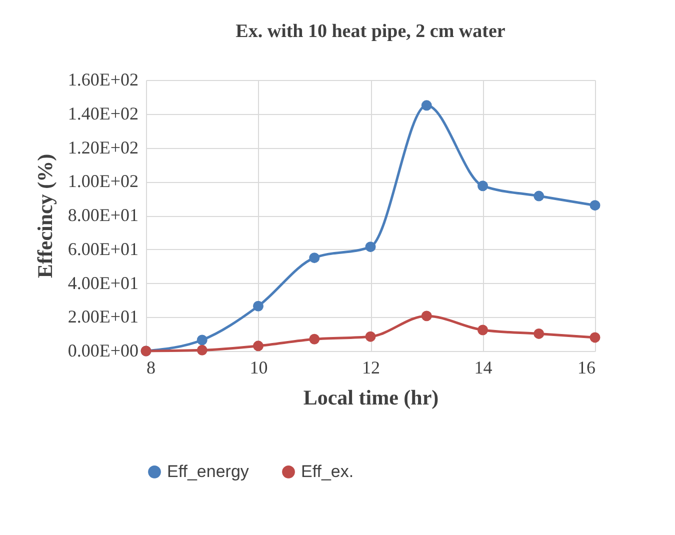 This screenshot has width=675, height=535. What do you see at coordinates (327, 471) in the screenshot?
I see `legend-label: Eff_ex.` at bounding box center [327, 471].